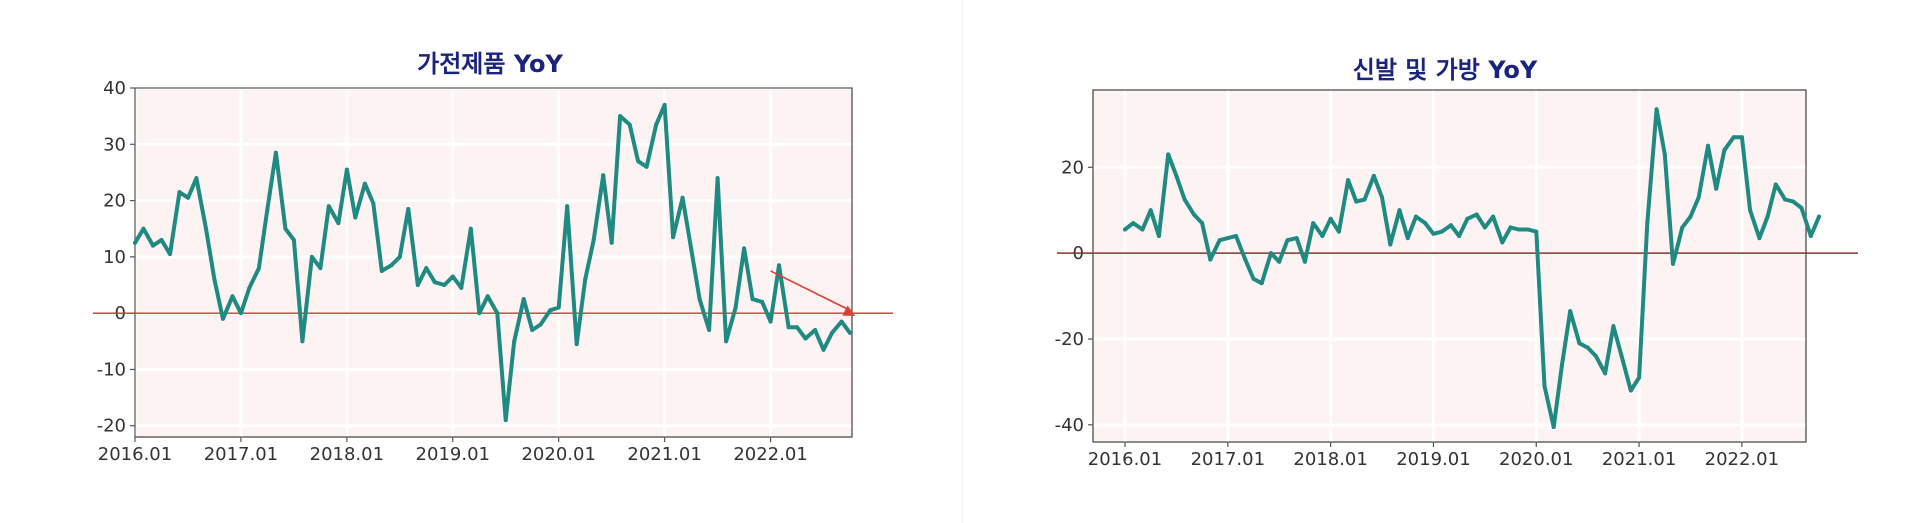  Describe the element at coordinates (1330, 459) in the screenshot. I see `x-tick-label: 2018.01` at that location.